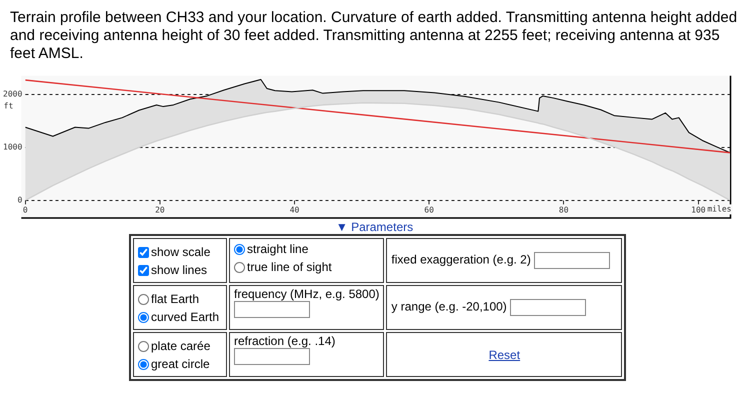 Image resolution: width=749 pixels, height=393 pixels. Describe the element at coordinates (185, 317) in the screenshot. I see `text: curved Earth` at that location.